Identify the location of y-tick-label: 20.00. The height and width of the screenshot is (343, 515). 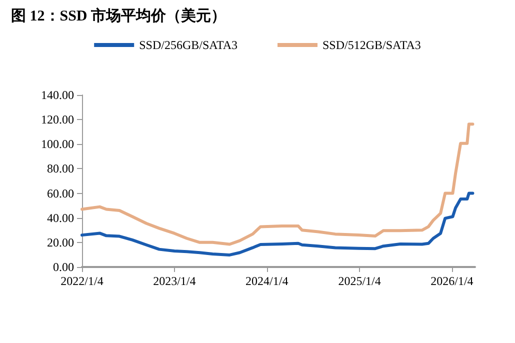
(60, 242).